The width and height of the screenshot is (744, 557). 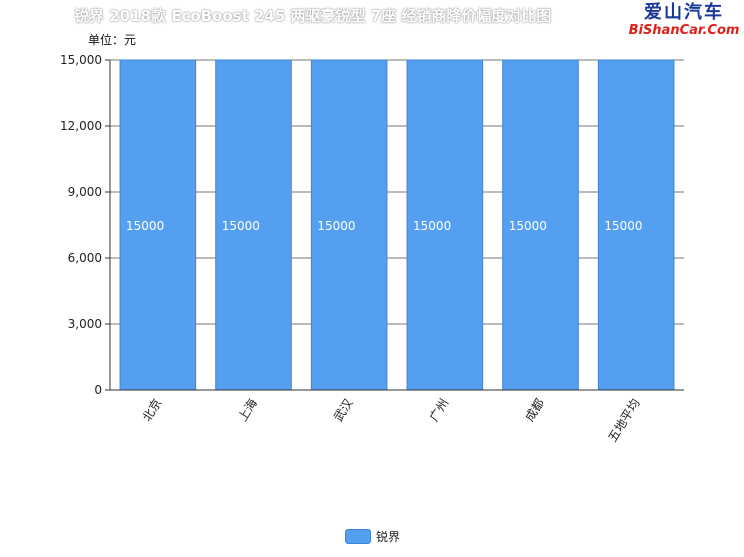 I want to click on watermark-en: BiShanCar.Com, so click(x=684, y=30).